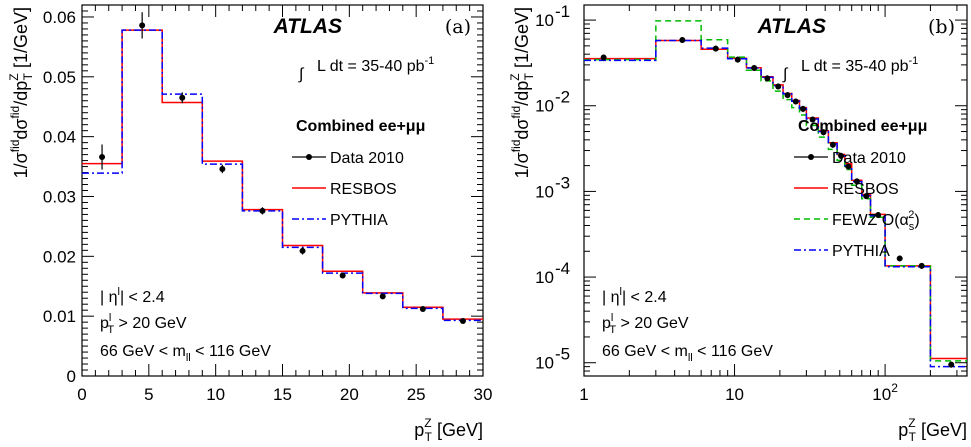 This screenshot has height=447, width=971. Describe the element at coordinates (427, 423) in the screenshot. I see `x-axis-label-sup: Z` at that location.